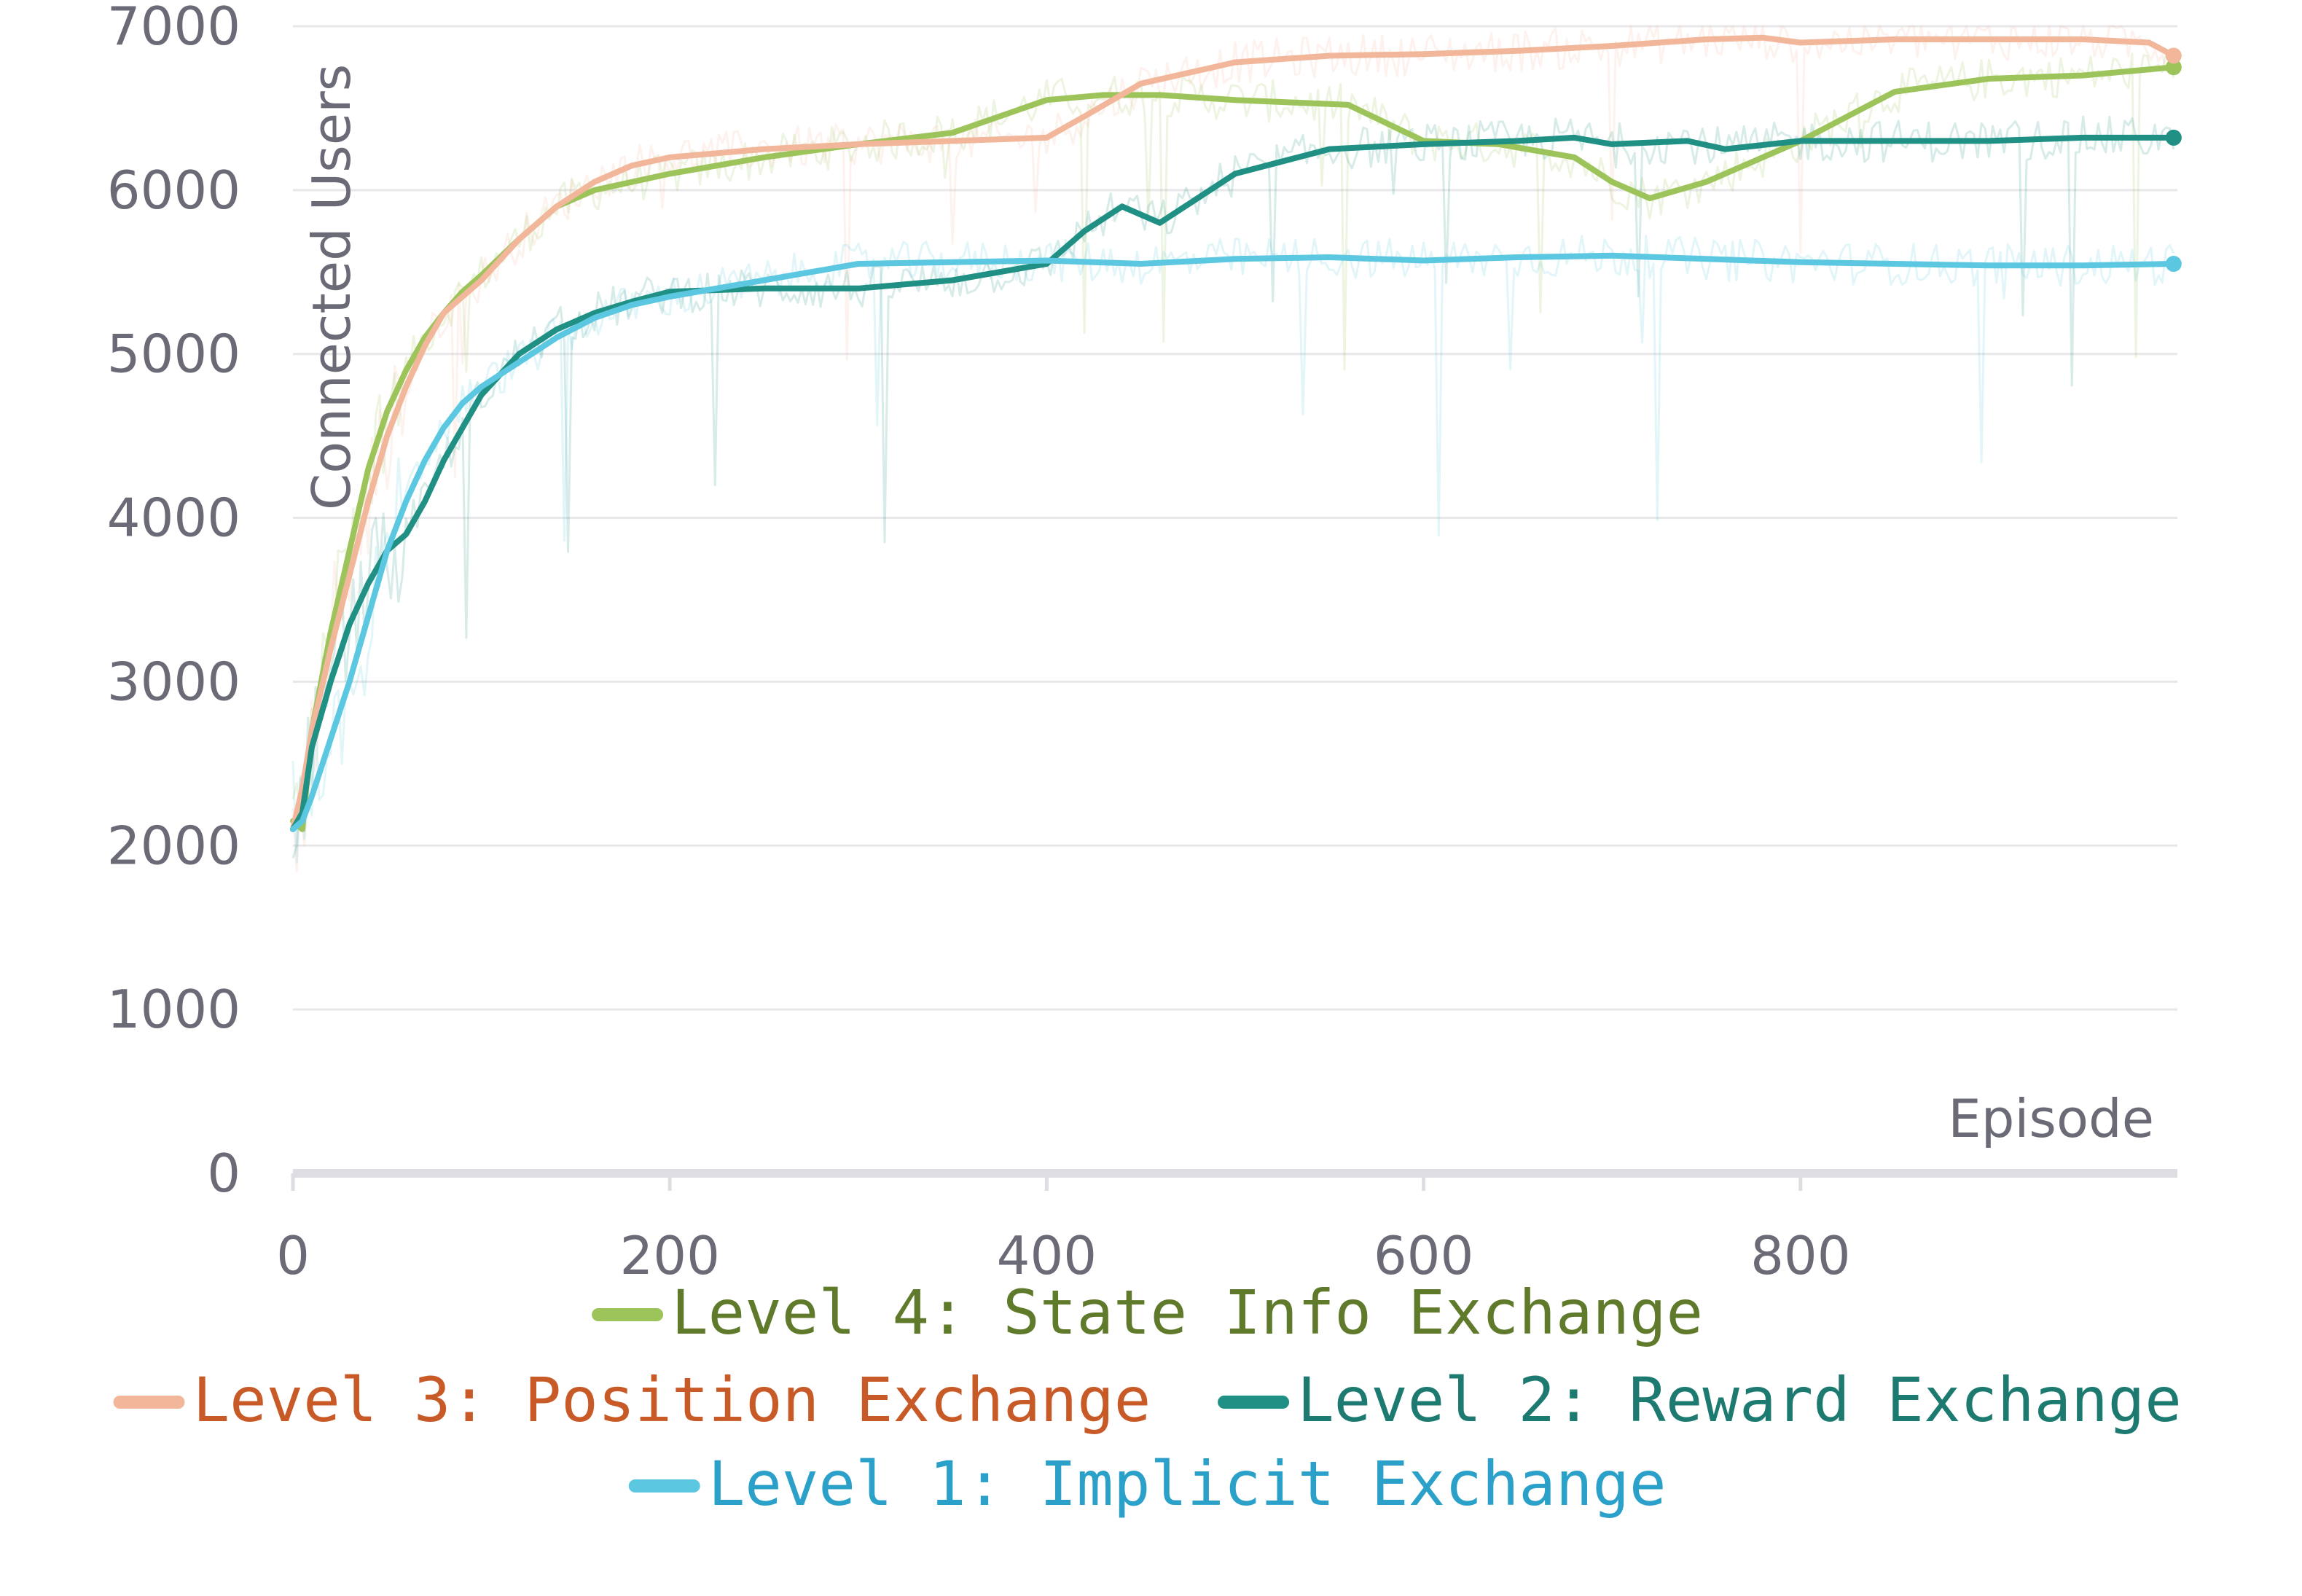  What do you see at coordinates (174, 602) in the screenshot?
I see `y-tick-labels: 0 1000 2000 3000 4000 5000 6000 7000` at bounding box center [174, 602].